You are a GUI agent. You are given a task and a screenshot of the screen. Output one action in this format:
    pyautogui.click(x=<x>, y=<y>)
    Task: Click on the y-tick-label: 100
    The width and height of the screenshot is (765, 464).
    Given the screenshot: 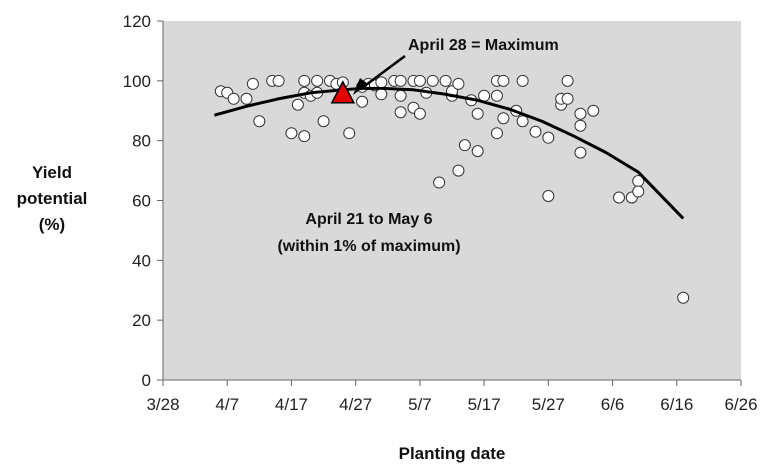 What is the action you would take?
    pyautogui.click(x=137, y=81)
    